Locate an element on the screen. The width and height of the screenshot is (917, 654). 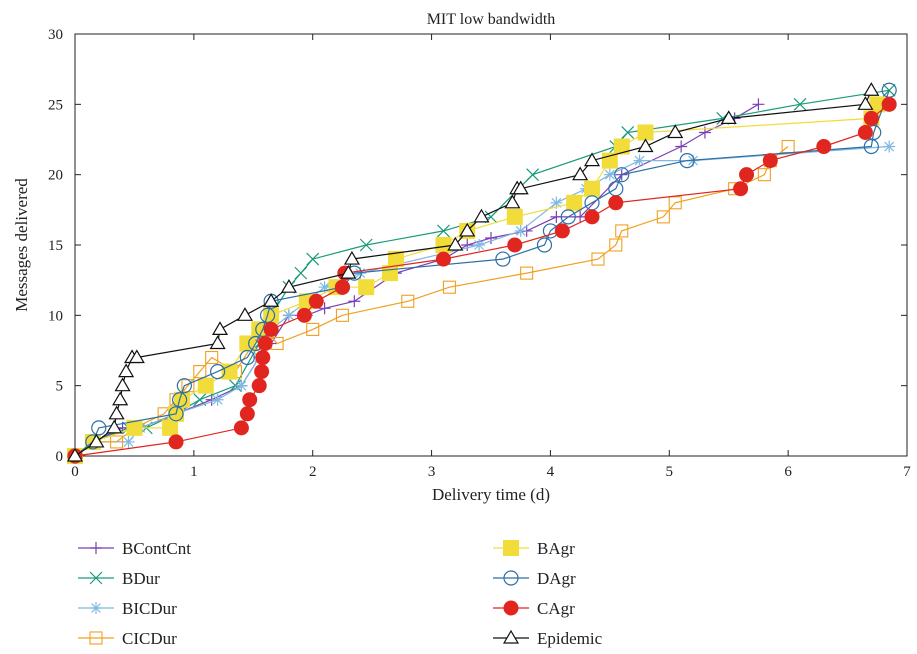
legend-marker-bicdur is located at coordinates (96, 608).